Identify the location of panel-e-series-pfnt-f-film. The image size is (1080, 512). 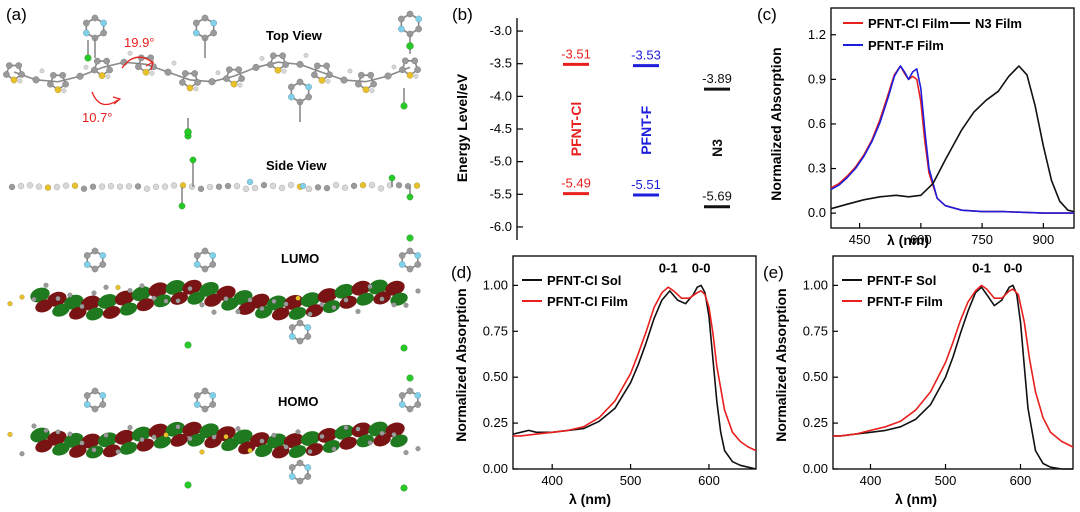
(953, 366).